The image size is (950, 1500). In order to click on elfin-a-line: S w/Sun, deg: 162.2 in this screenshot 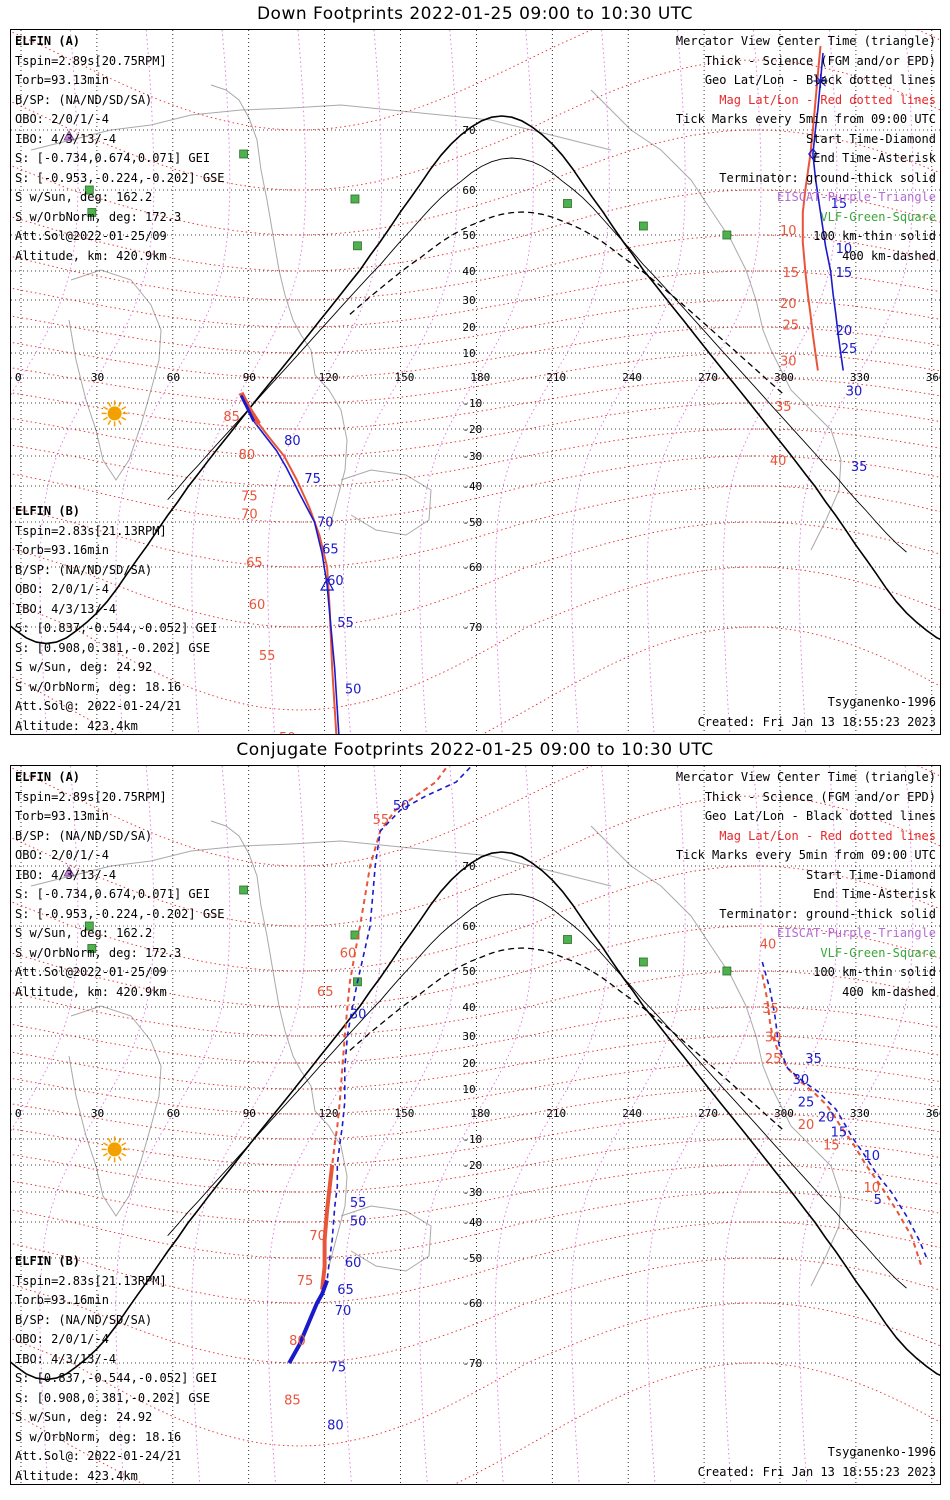, I will do `click(84, 933)`.